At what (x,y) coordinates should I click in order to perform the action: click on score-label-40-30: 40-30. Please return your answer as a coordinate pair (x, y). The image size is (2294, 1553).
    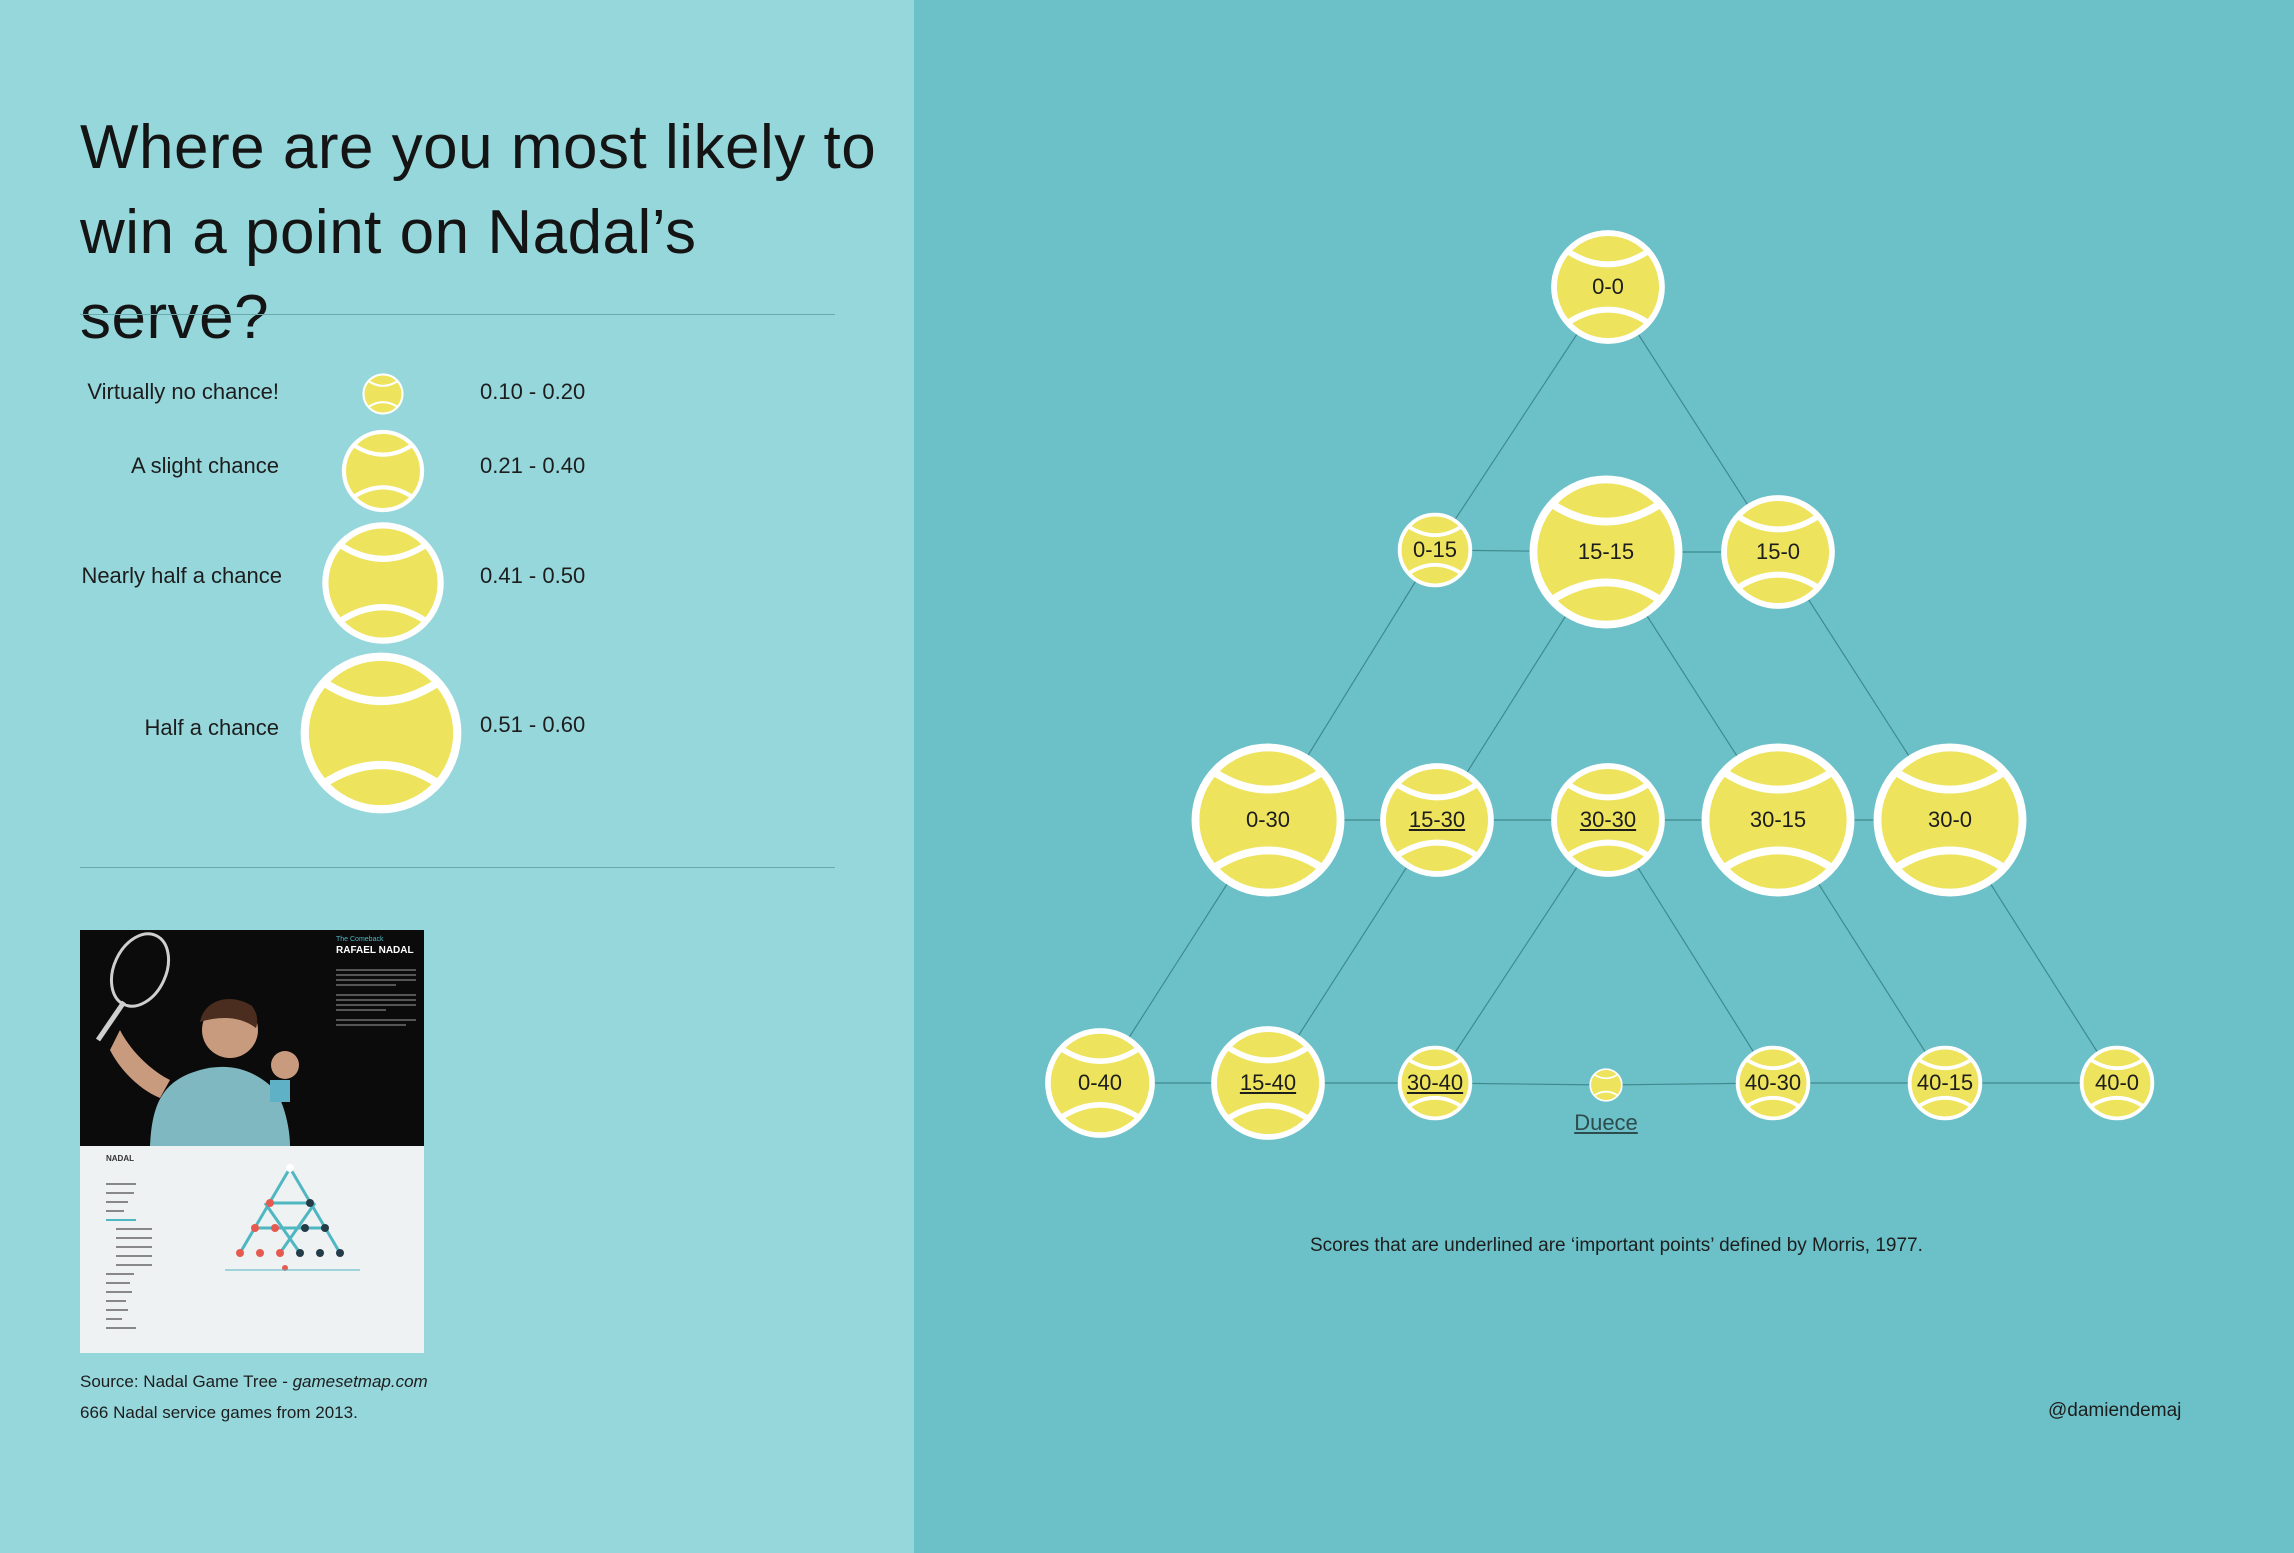
    Looking at the image, I should click on (1773, 1082).